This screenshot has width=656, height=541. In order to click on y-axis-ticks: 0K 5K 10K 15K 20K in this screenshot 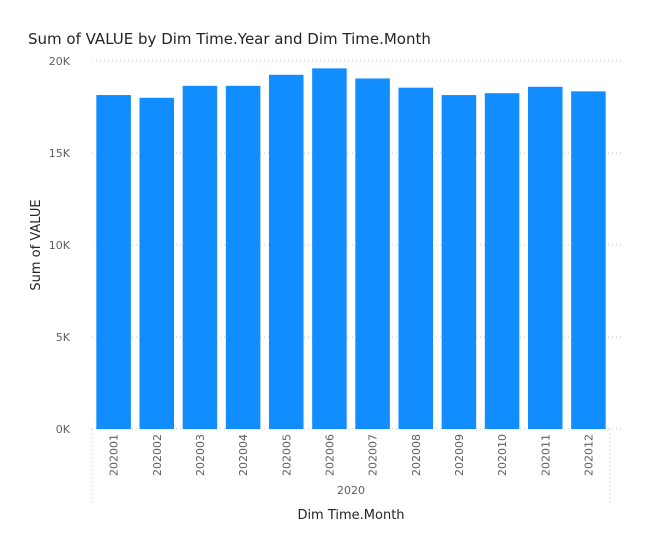, I will do `click(60, 245)`.